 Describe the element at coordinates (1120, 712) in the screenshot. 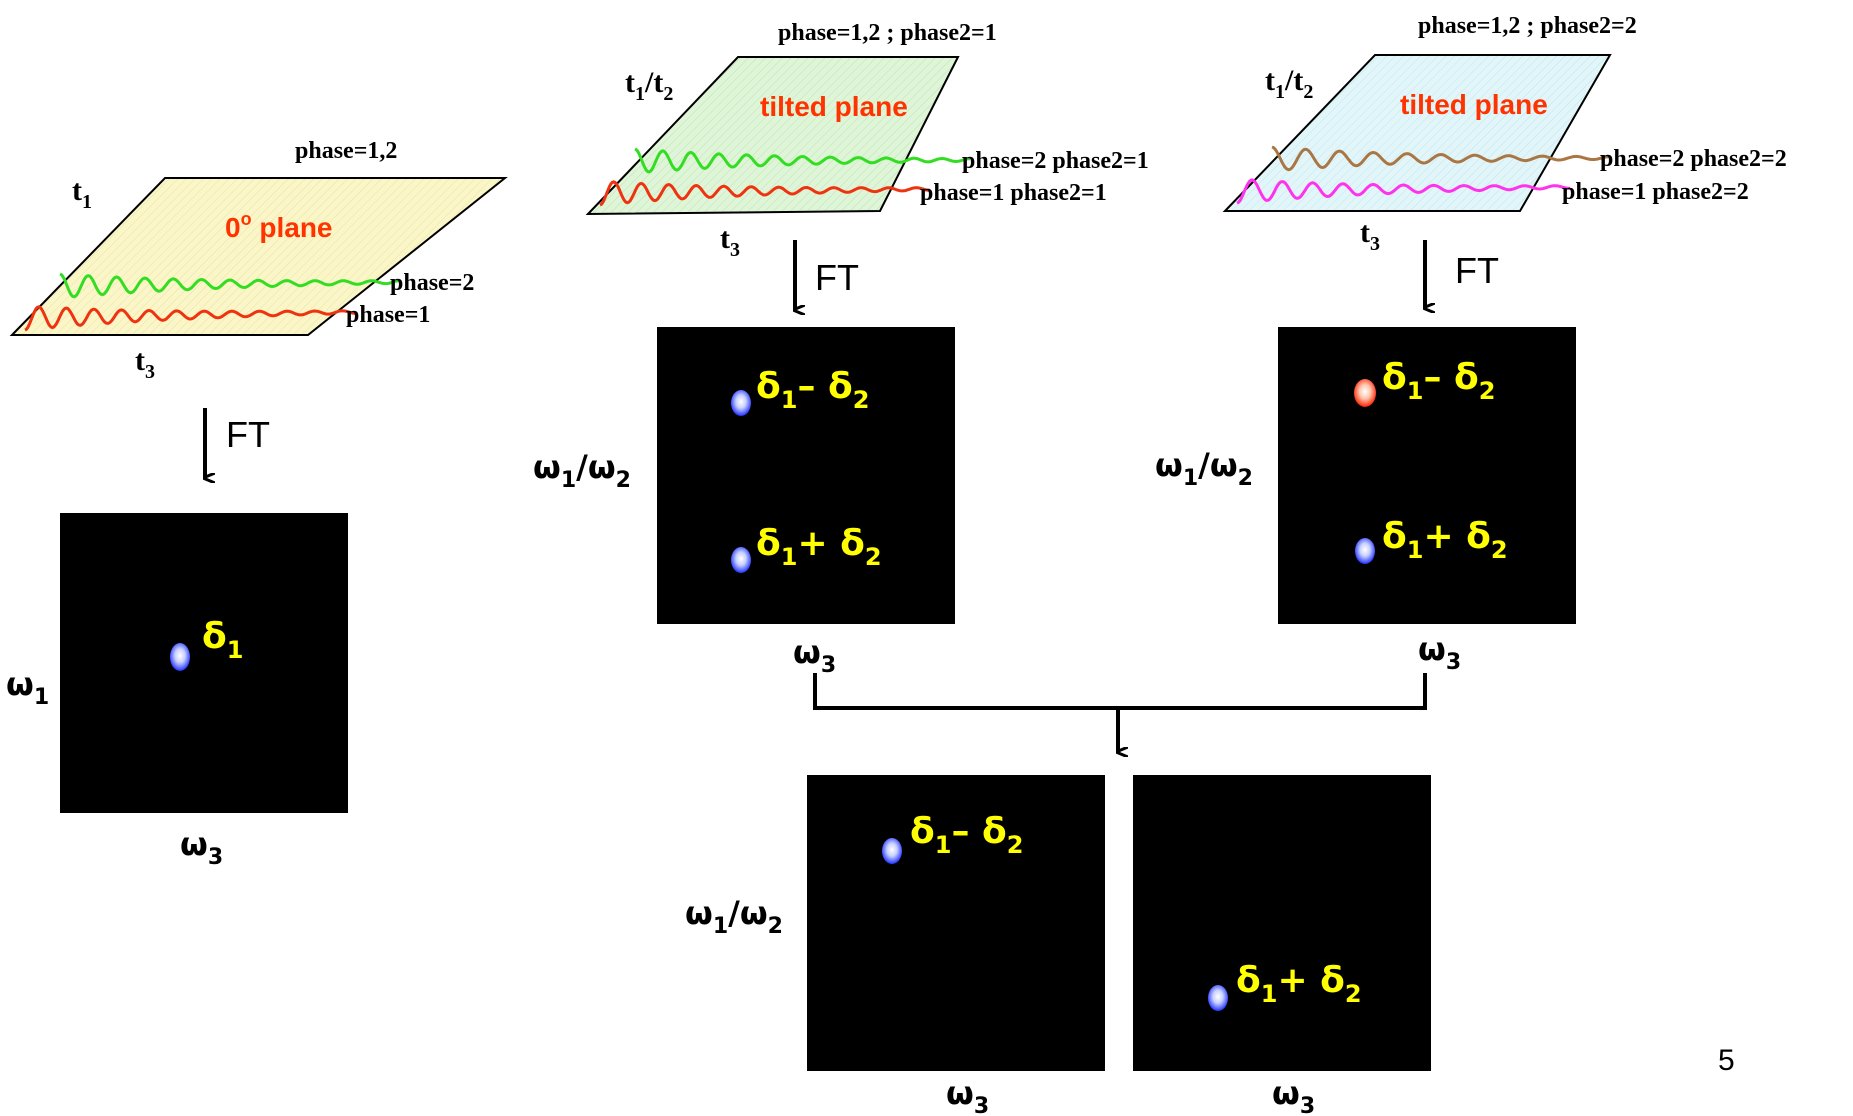

I see `combine-connector` at that location.